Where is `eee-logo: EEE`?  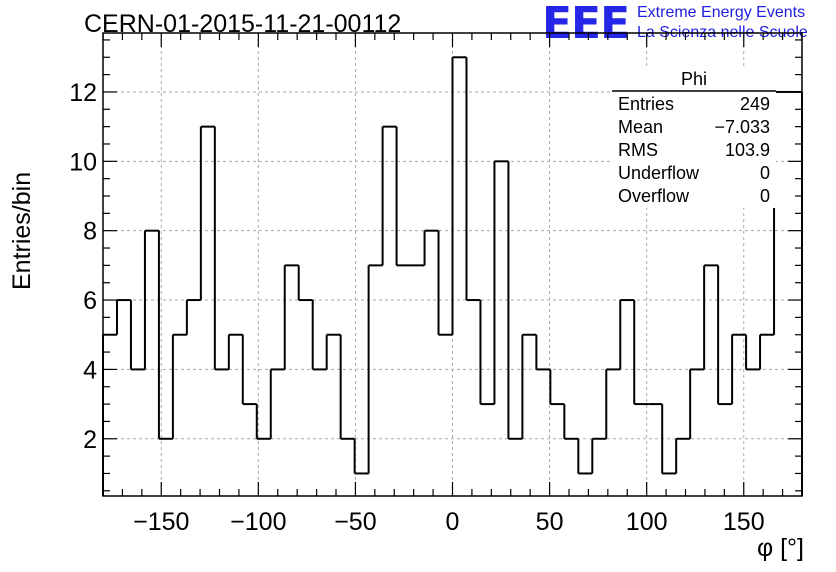
eee-logo: EEE is located at coordinates (586, 24).